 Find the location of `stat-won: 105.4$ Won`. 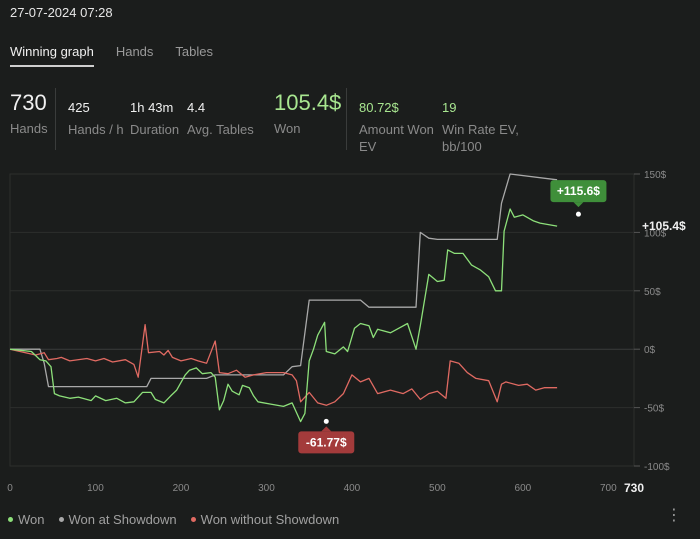

stat-won: 105.4$ Won is located at coordinates (307, 114).